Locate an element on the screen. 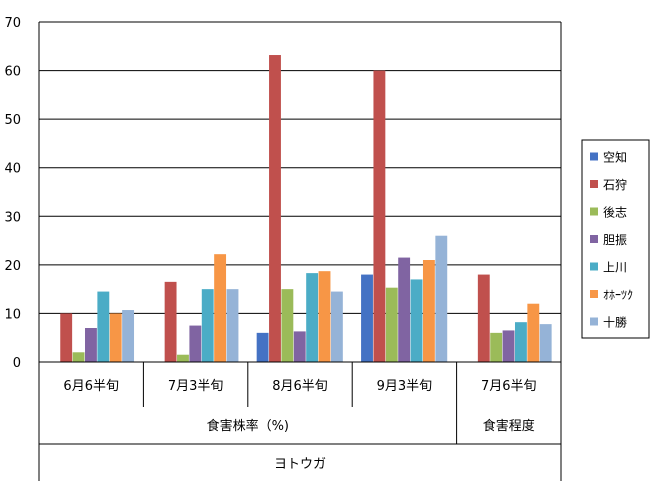  legend-label: 胆振 is located at coordinates (615, 240).